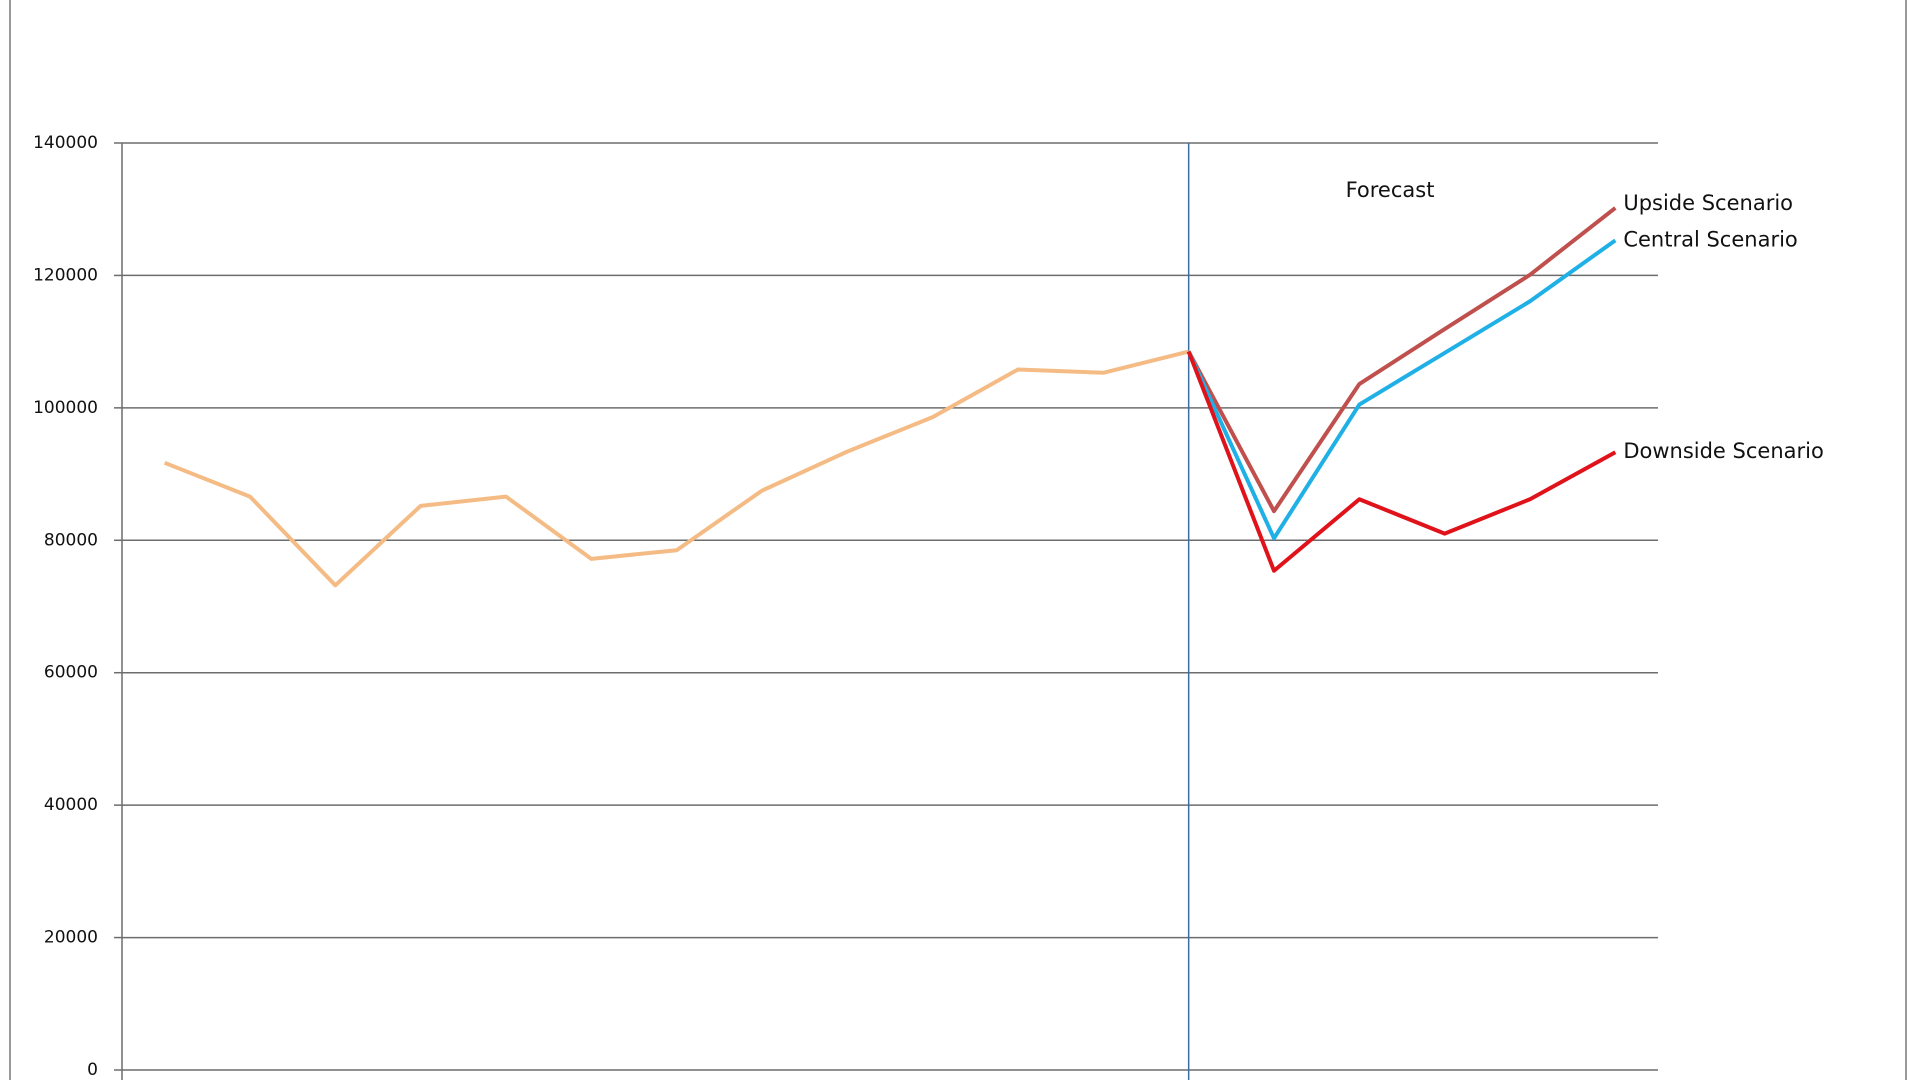 This screenshot has width=1920, height=1080. Describe the element at coordinates (1390, 190) in the screenshot. I see `annotation: Forecast` at that location.